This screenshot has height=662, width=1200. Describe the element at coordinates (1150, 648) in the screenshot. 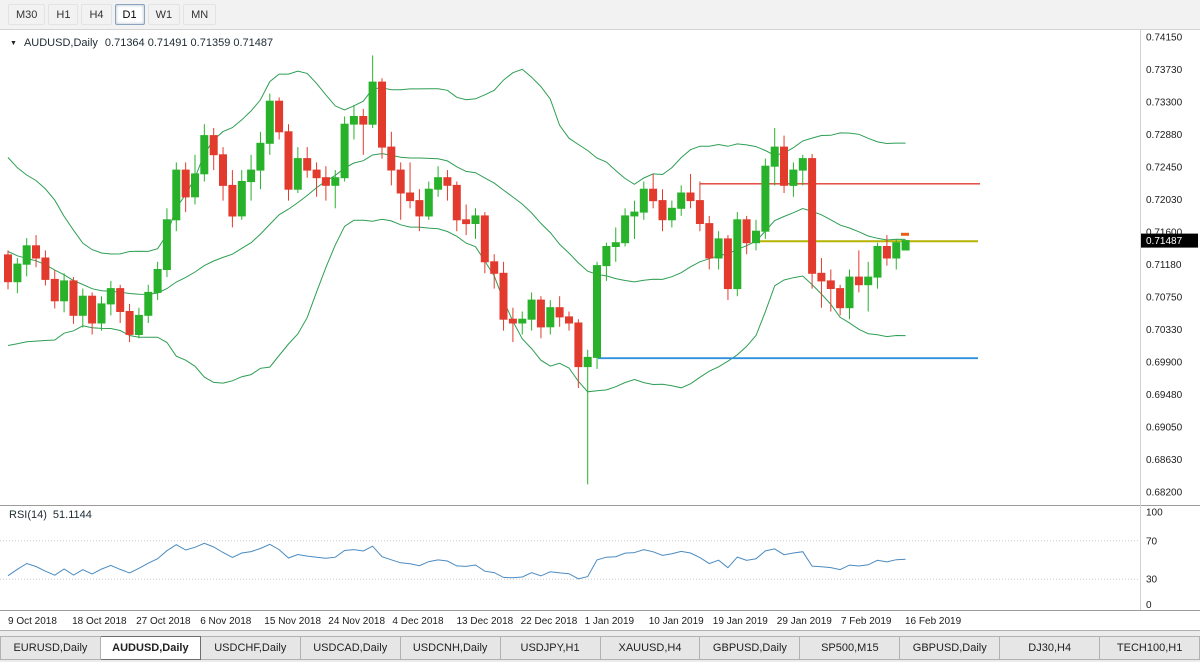

I see `chart-tab-tech100-h1: TECH100,H1` at that location.